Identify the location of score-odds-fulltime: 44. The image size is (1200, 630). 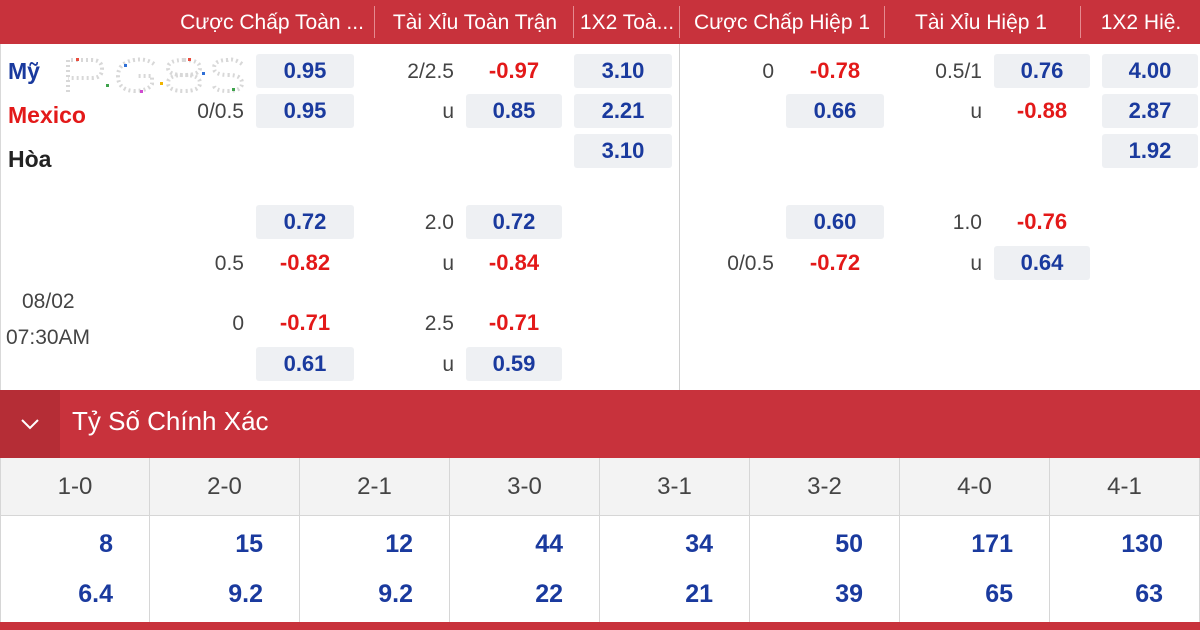
(549, 544).